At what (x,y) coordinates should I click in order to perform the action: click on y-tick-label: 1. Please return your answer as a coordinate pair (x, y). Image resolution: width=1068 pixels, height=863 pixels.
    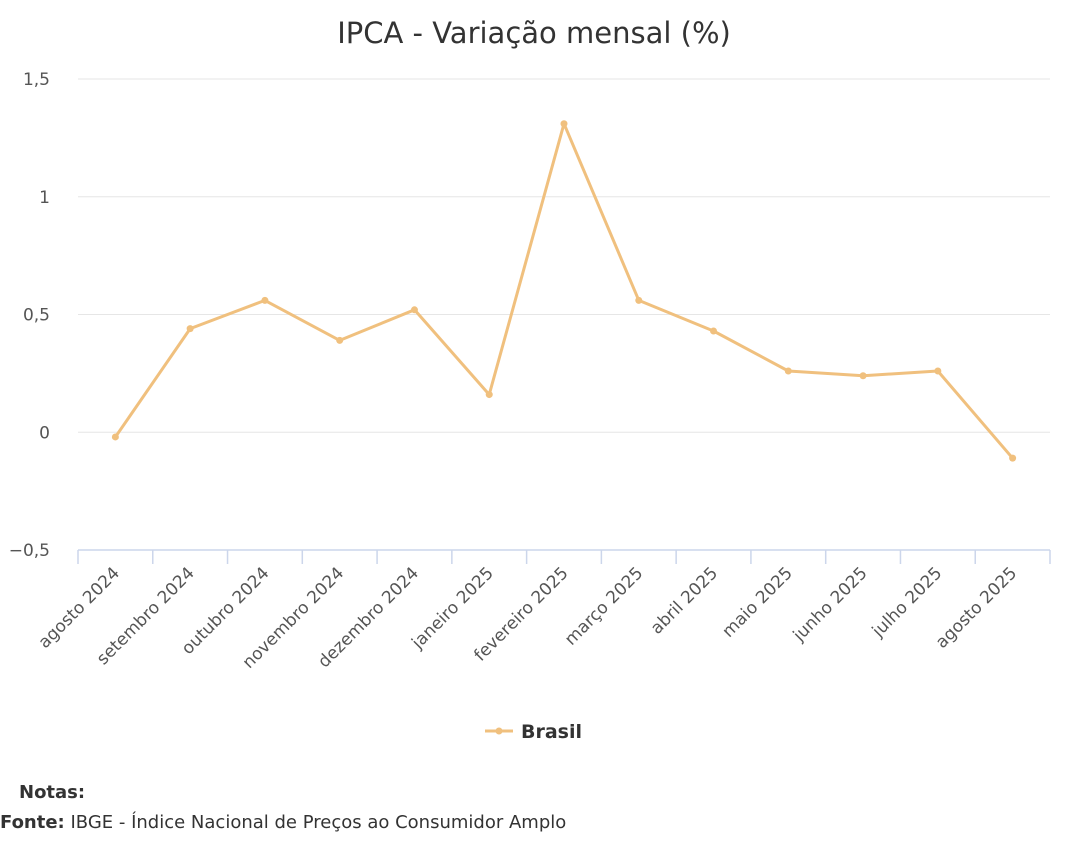
    Looking at the image, I should click on (44, 198).